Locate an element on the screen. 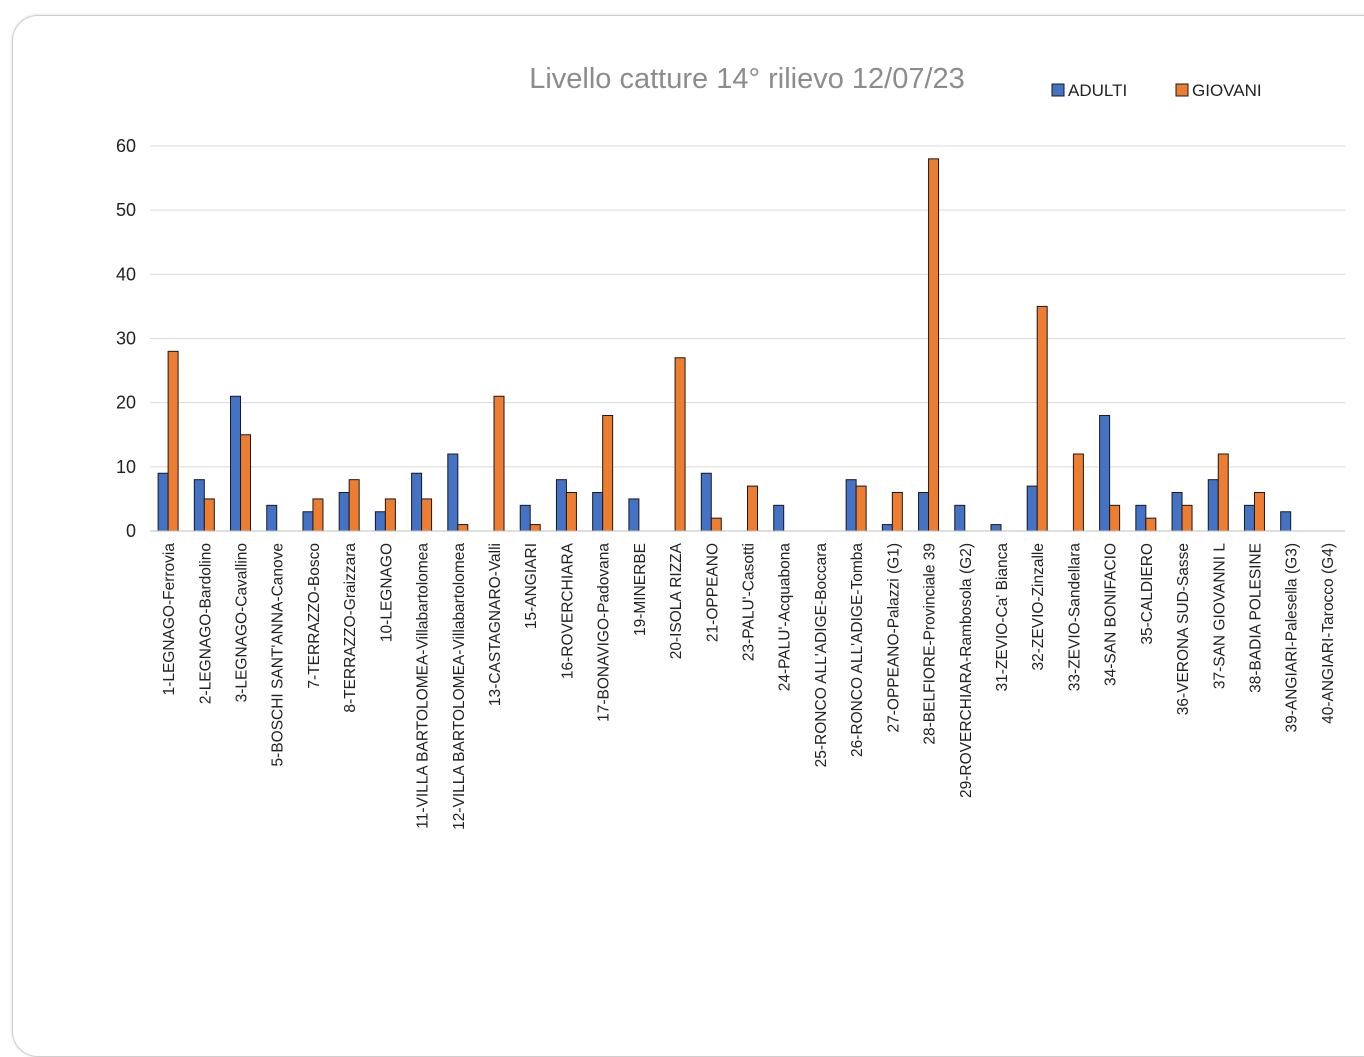 This screenshot has width=1364, height=1057. x-tick-label: 28-BELFIORE-Provinciale 39 is located at coordinates (930, 644).